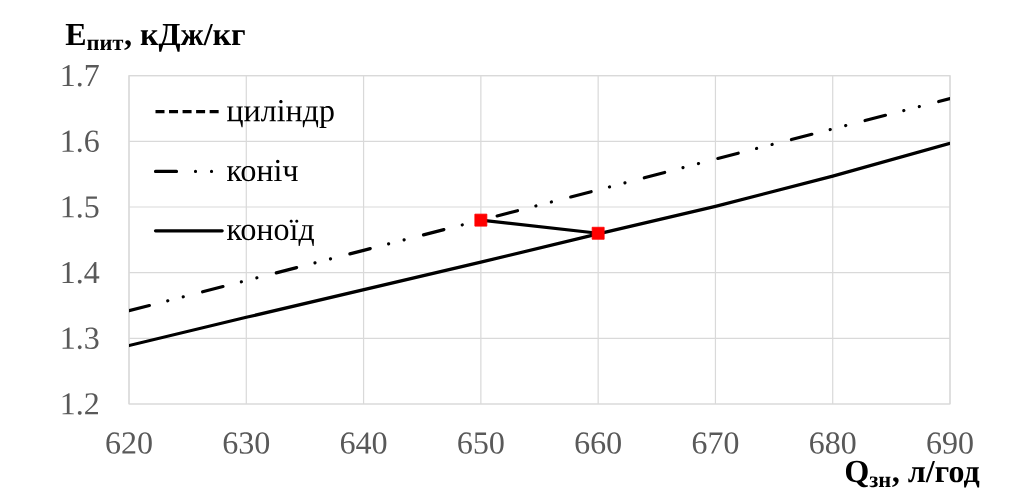 This screenshot has width=1016, height=498. Describe the element at coordinates (80, 207) in the screenshot. I see `y-tick-label: 1.5` at that location.